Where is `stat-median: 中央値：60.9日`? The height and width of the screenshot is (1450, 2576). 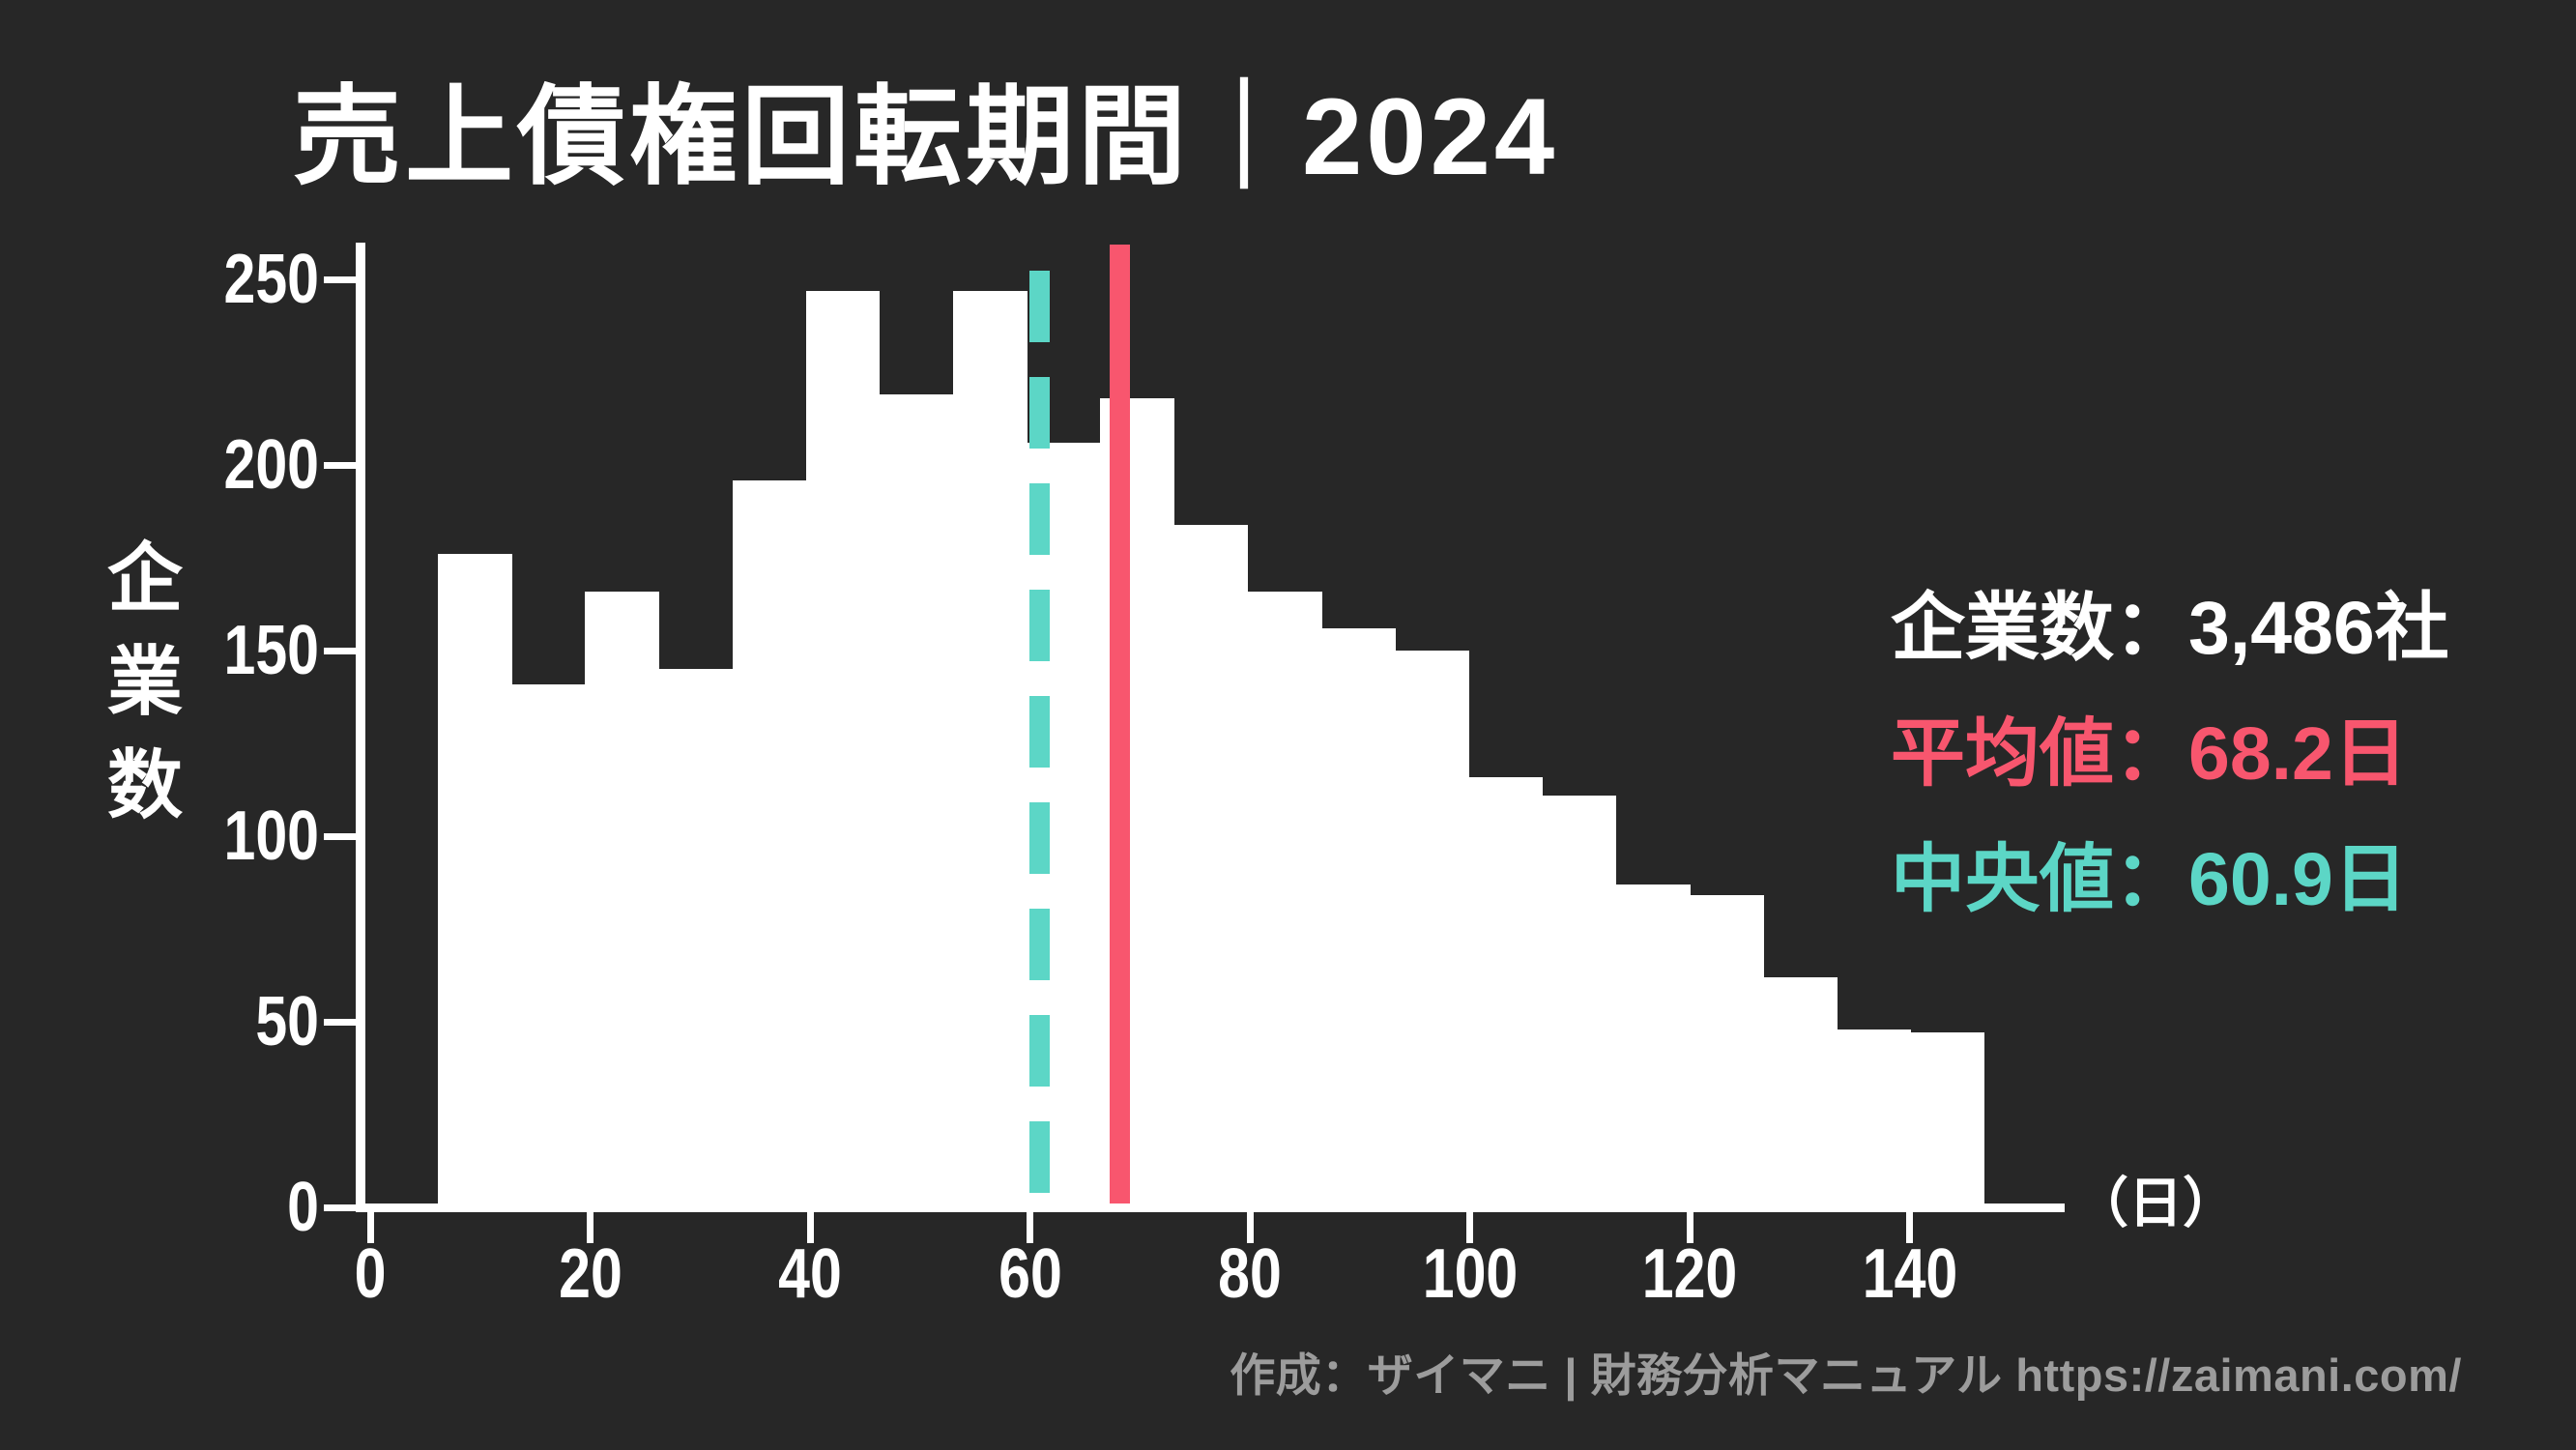
stat-median: 中央値：60.9日 is located at coordinates (2170, 880).